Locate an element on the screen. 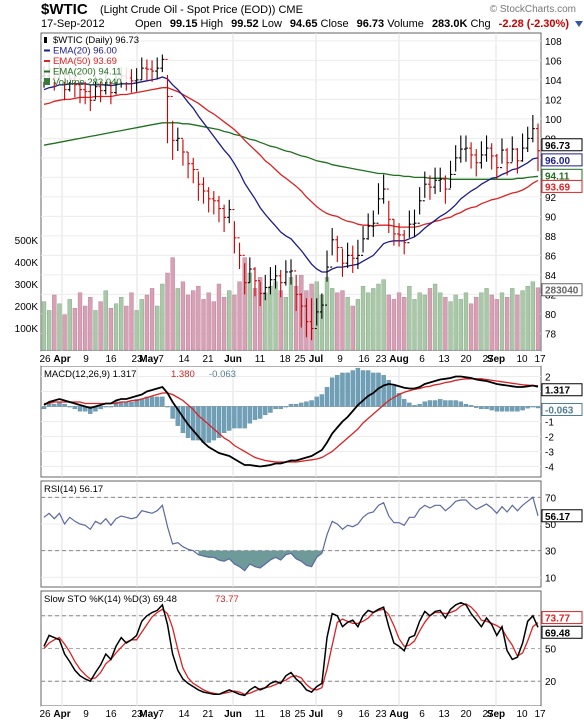 The height and width of the screenshot is (725, 584). macd-y-tick-label: -2 is located at coordinates (549, 438).